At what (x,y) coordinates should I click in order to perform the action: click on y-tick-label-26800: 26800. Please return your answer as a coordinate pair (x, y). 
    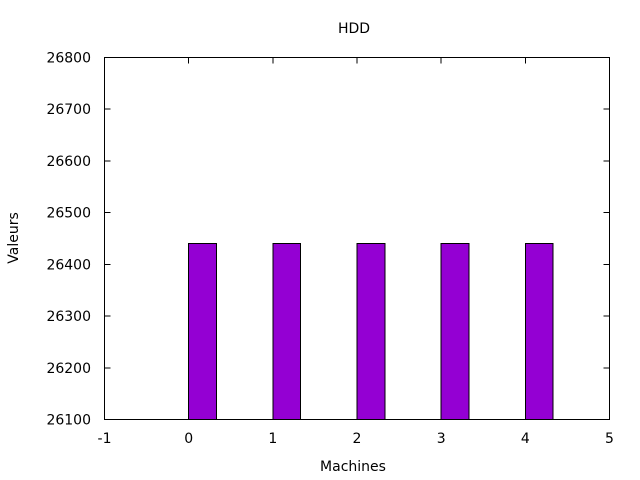
    Looking at the image, I should click on (68, 59).